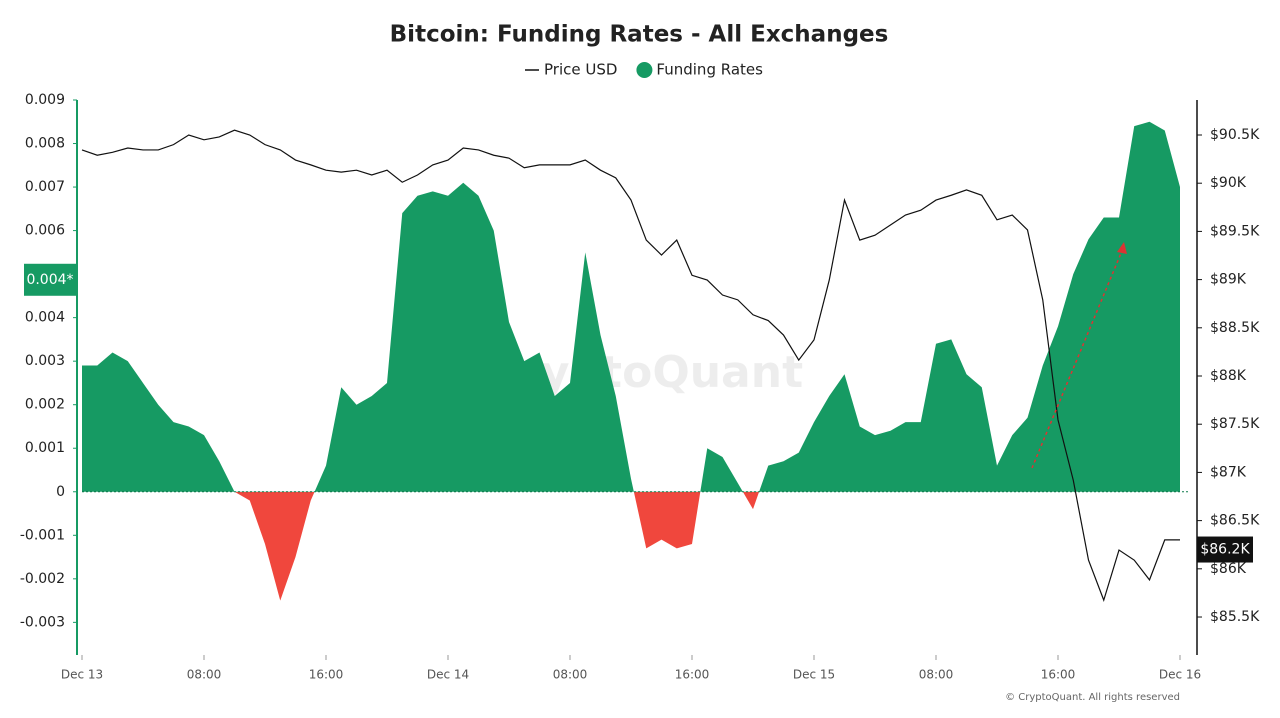 This screenshot has height=718, width=1280. I want to click on price-marker-label: $86.2K, so click(1225, 550).